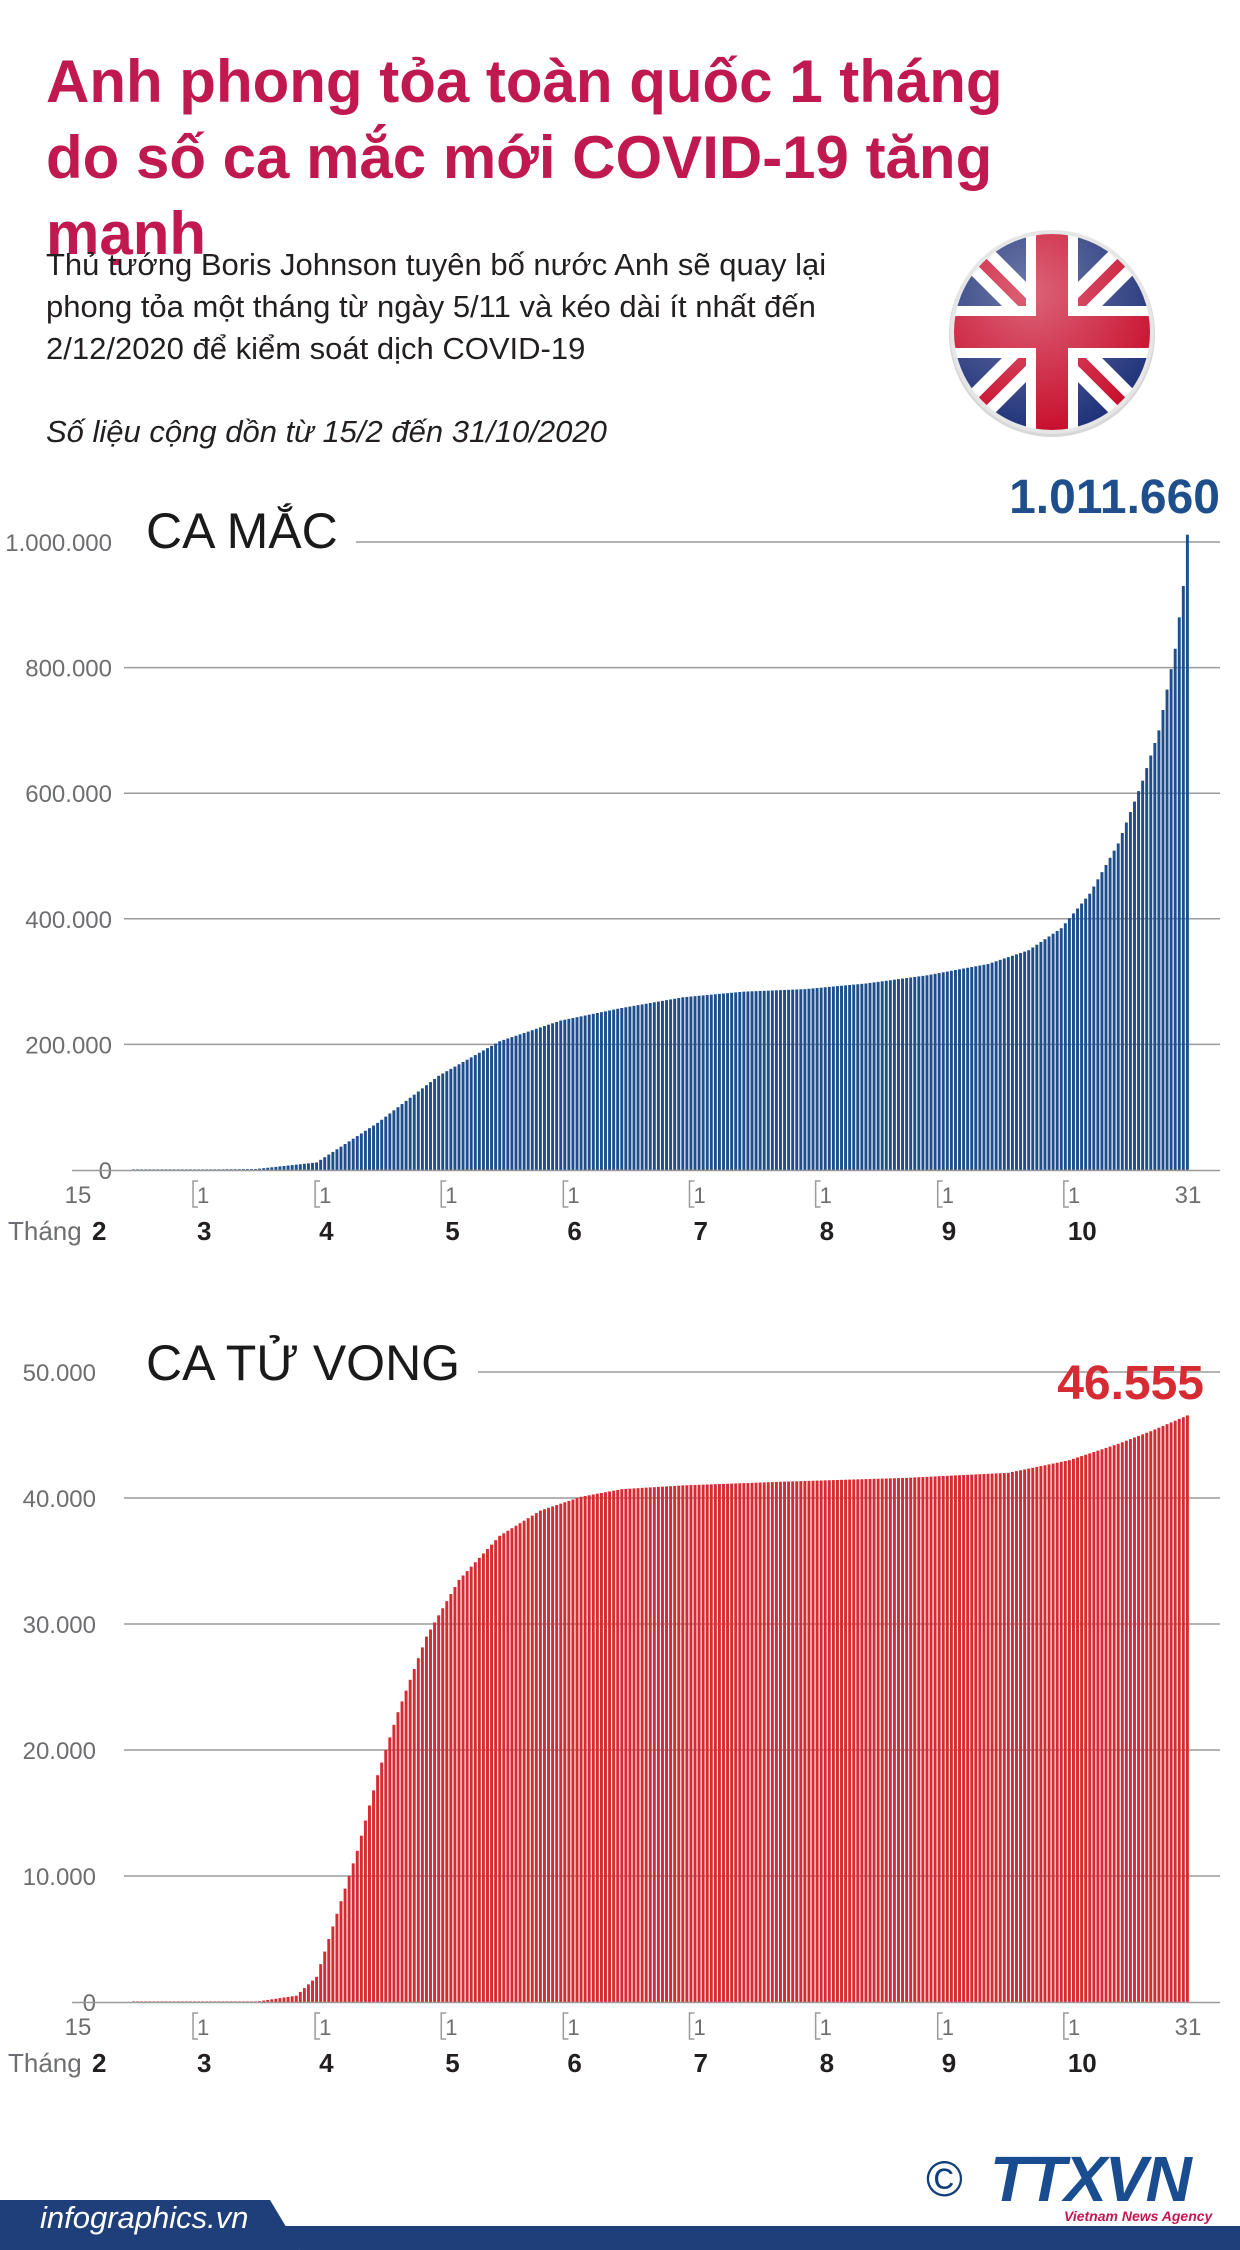  Describe the element at coordinates (59, 1877) in the screenshot. I see `y-tick-label: 10.000` at that location.